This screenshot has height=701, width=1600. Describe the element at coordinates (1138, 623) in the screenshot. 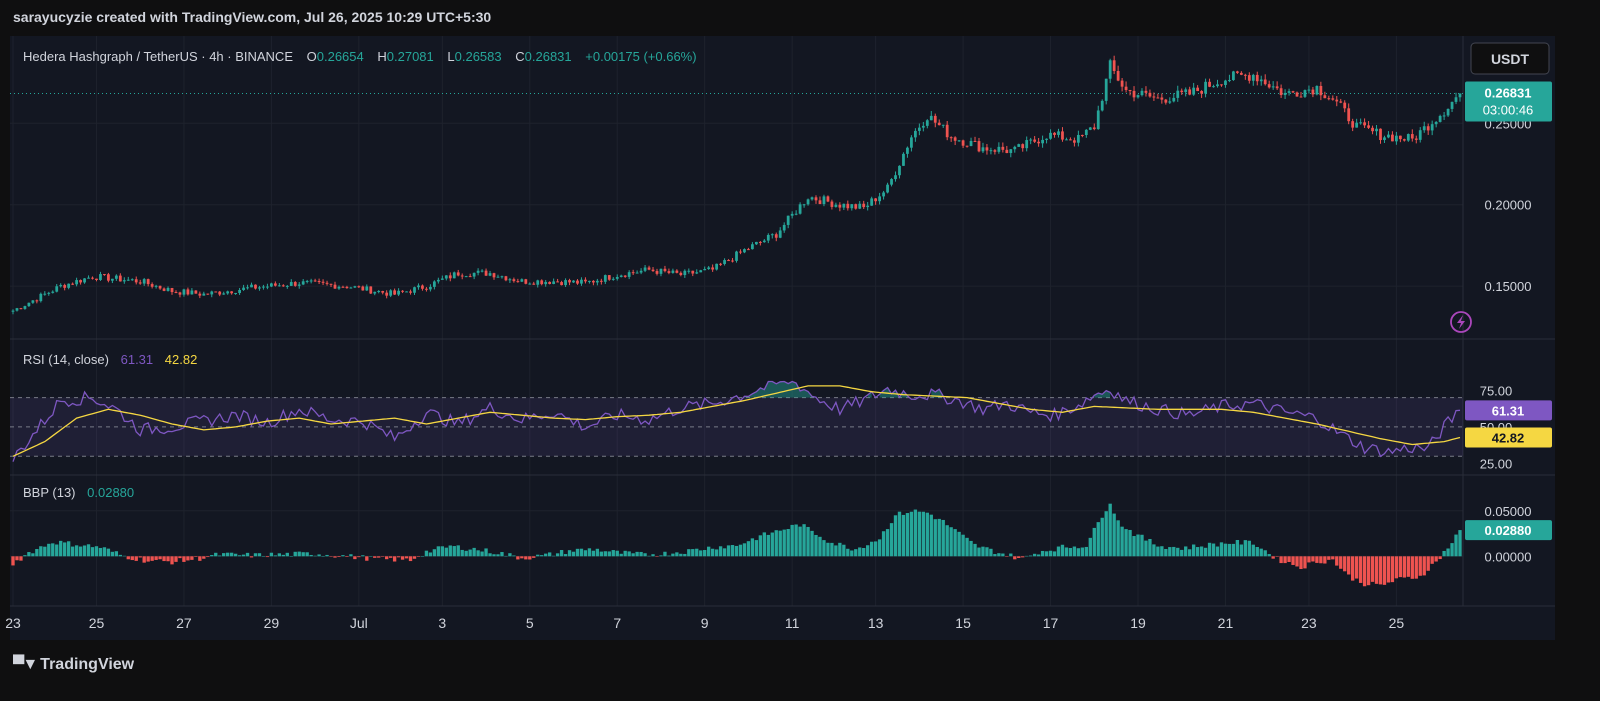

I see `time-tick-label: 19` at that location.